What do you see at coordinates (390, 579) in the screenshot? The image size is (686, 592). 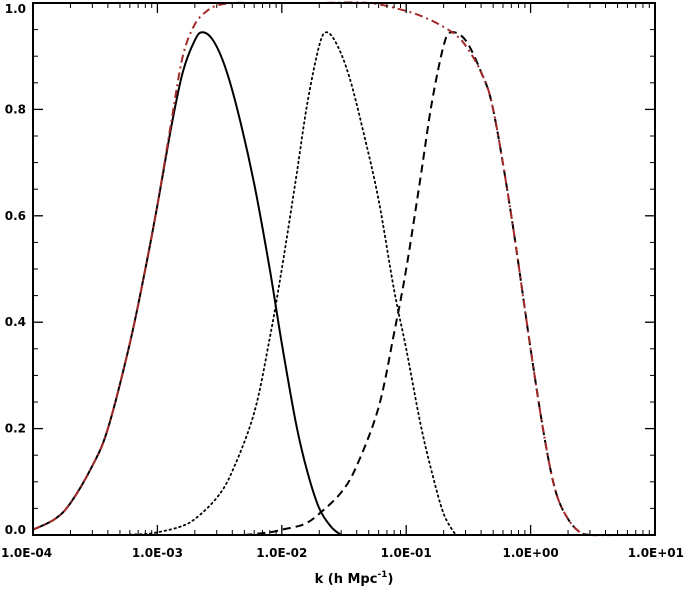 I see `x-axis-label-close: )` at bounding box center [390, 579].